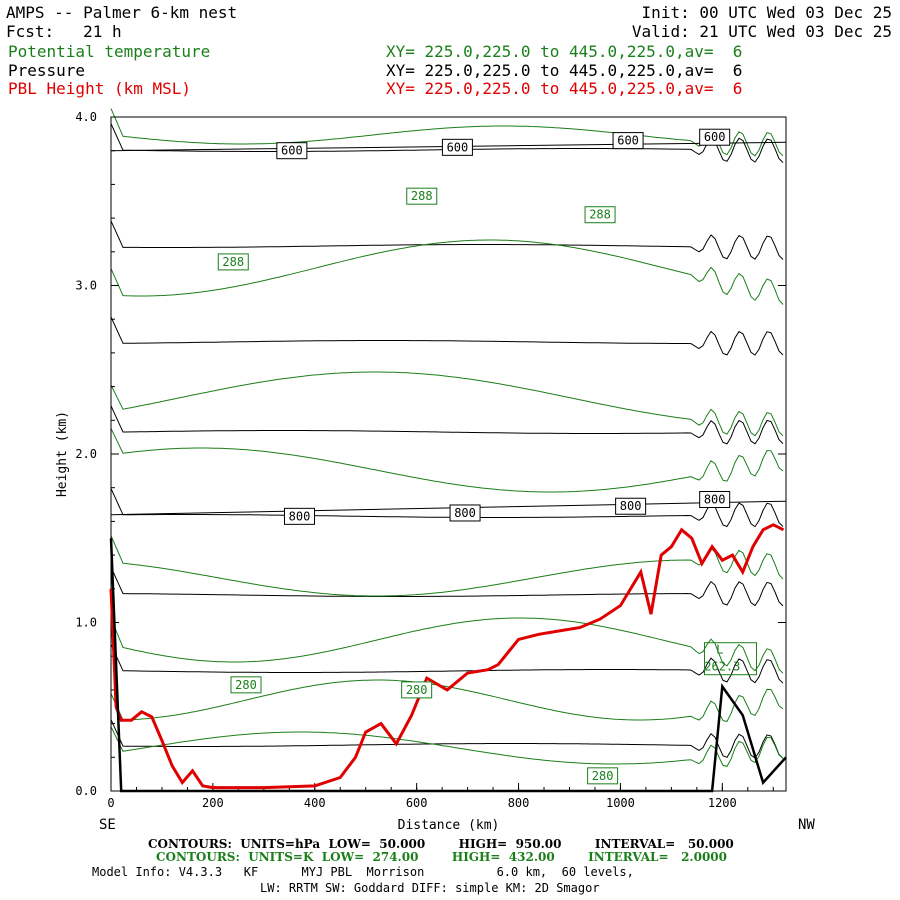 This screenshot has height=900, width=900. I want to click on x-tick-label: 600, so click(417, 803).